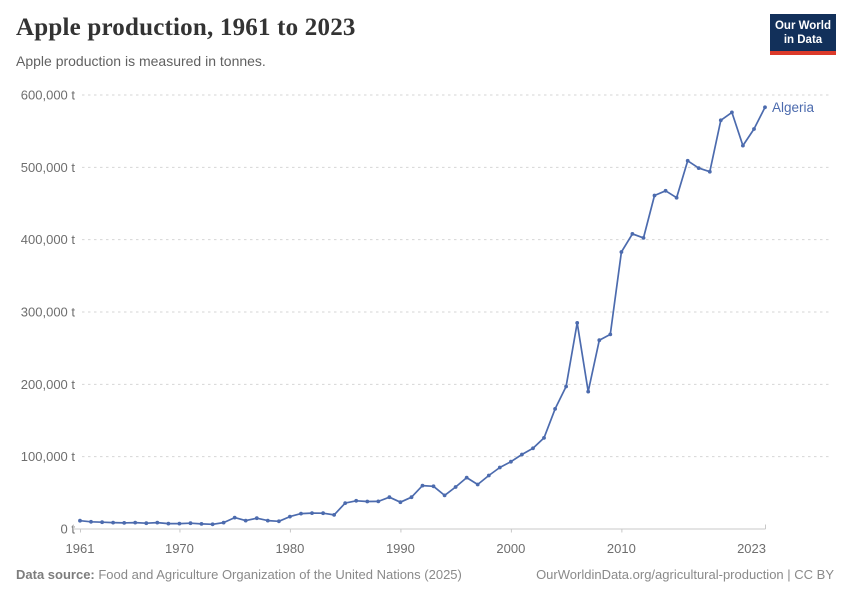 This screenshot has width=850, height=600. I want to click on chart-subtitle: Apple production is measured in tonnes., so click(141, 61).